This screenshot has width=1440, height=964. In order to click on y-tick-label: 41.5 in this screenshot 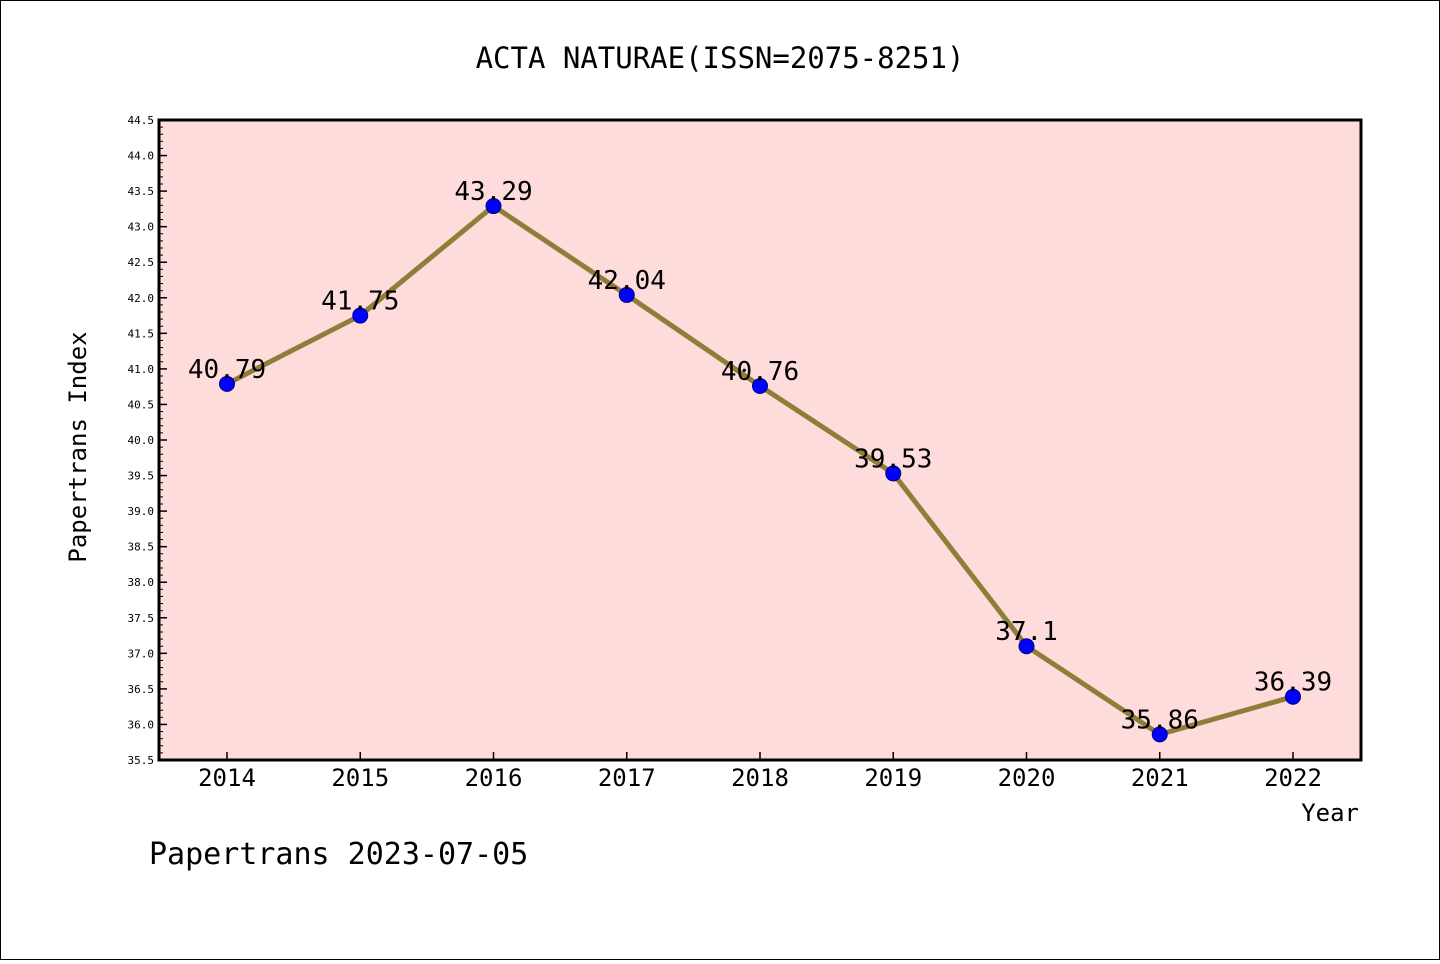, I will do `click(141, 333)`.